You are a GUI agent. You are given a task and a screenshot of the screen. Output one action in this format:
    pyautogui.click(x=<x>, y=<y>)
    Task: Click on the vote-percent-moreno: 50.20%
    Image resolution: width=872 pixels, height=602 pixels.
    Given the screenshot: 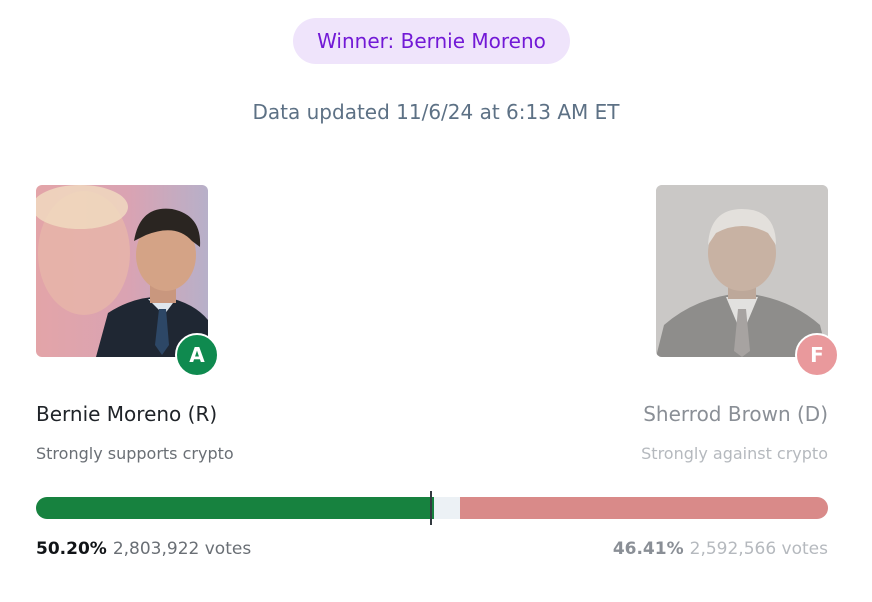 What is the action you would take?
    pyautogui.click(x=71, y=549)
    